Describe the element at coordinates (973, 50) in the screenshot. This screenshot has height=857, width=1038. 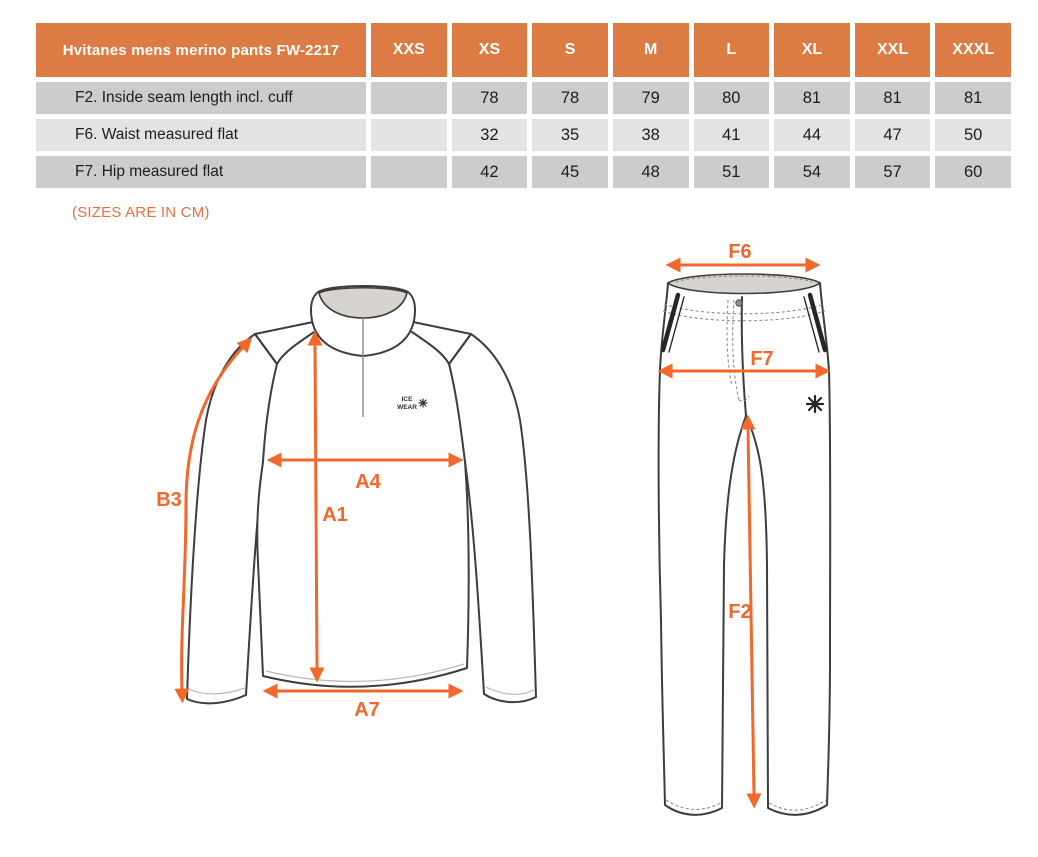
I see `size-col-header-xxxl: XXXL` at that location.